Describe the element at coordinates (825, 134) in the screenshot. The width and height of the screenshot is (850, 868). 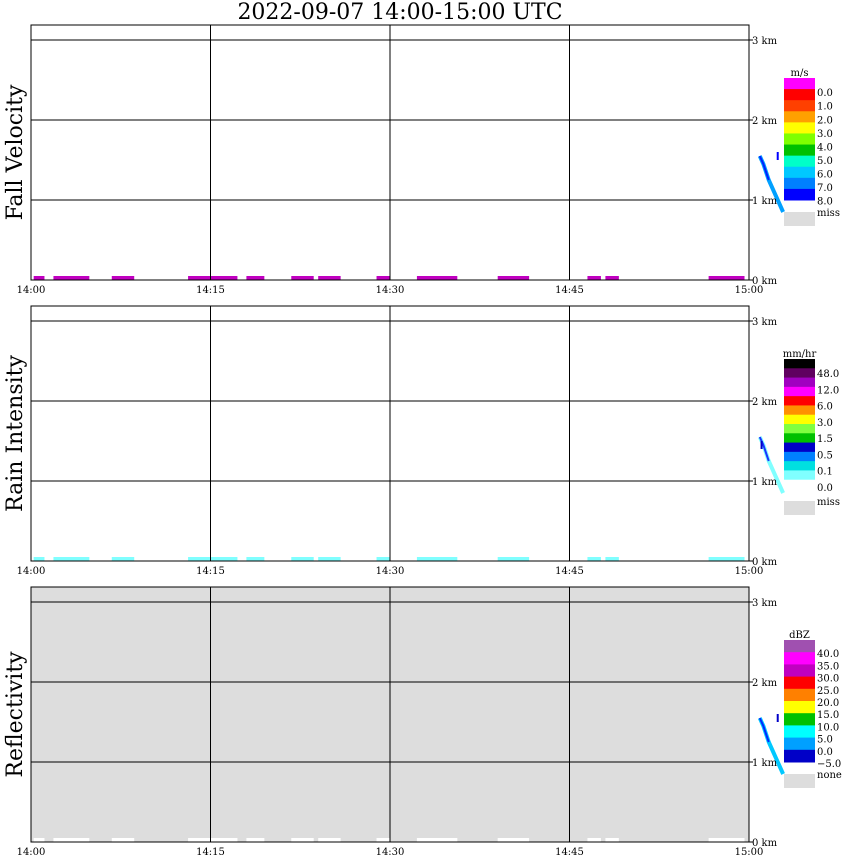
I see `colorbar-label: 3.0` at that location.